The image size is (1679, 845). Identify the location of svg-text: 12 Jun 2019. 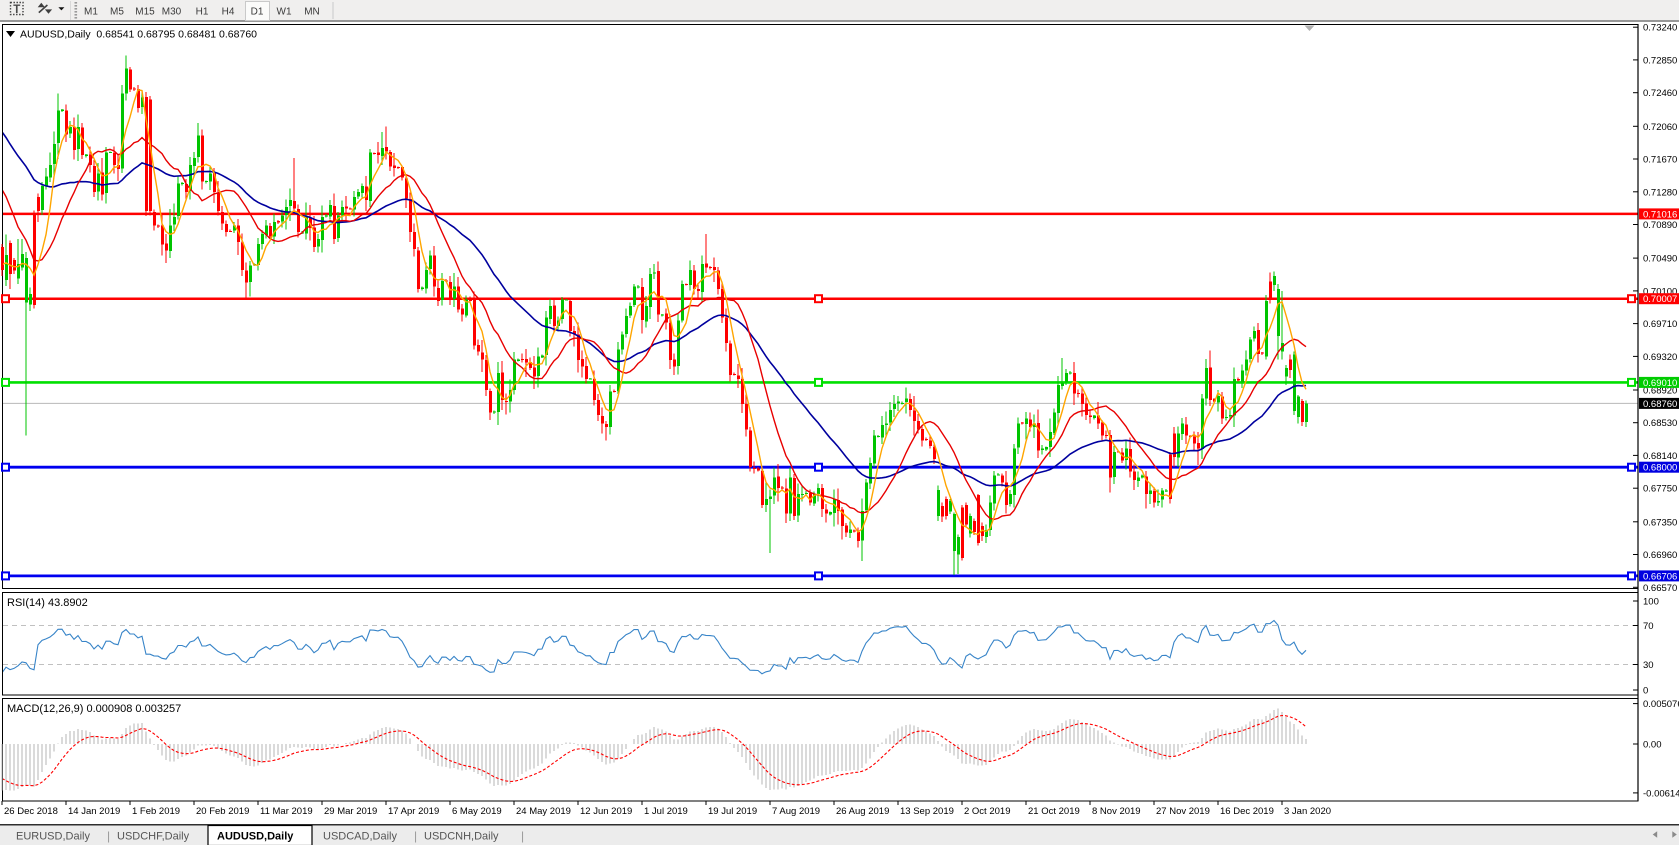
(606, 811).